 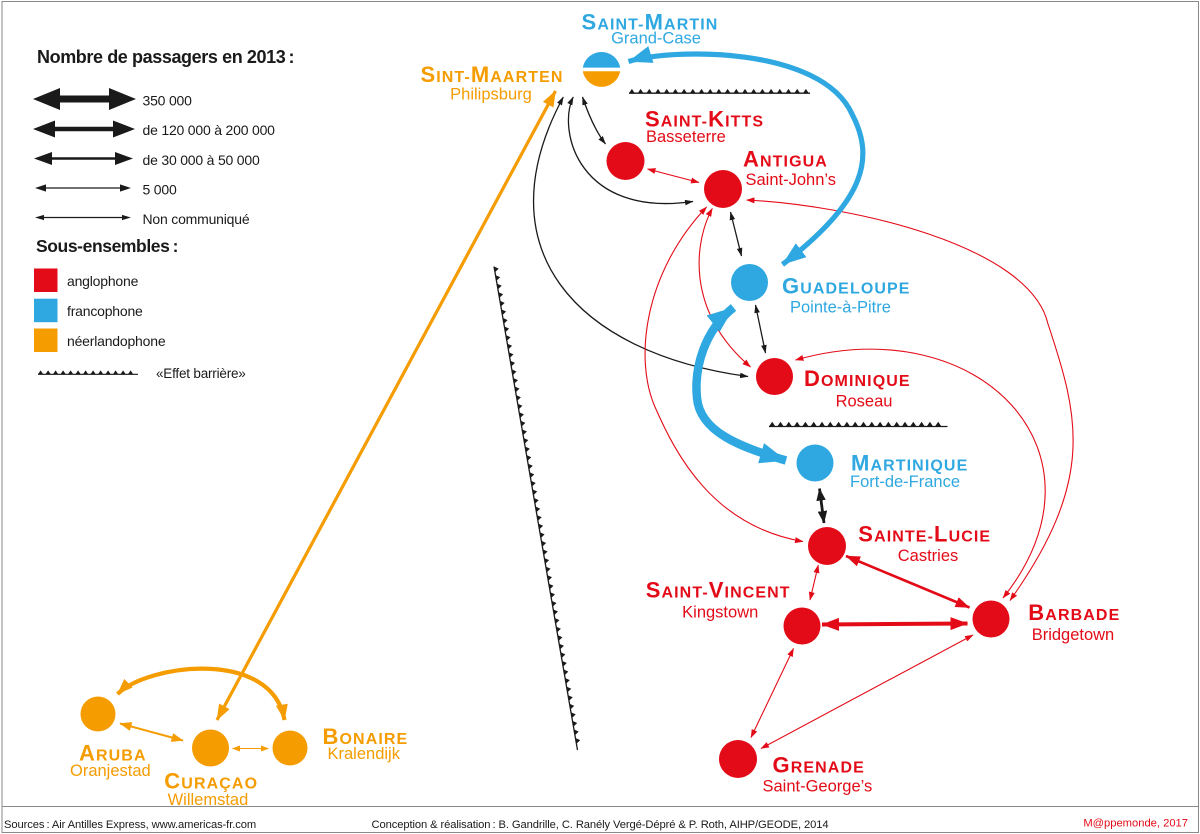 I want to click on svg-text: «Effet barrière», so click(x=201, y=373).